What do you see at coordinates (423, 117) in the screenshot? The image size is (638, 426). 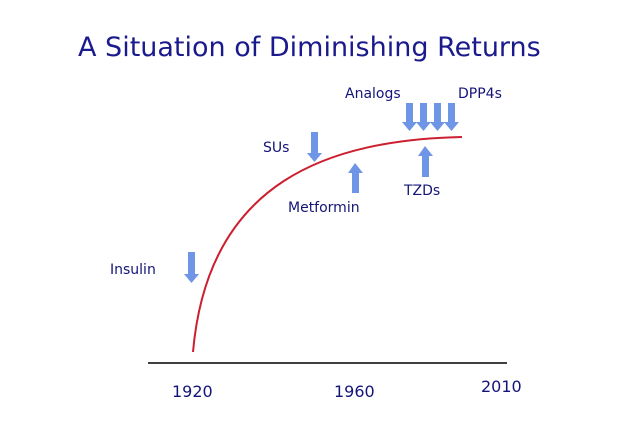 I see `analogs-down-arrow-2-icon` at bounding box center [423, 117].